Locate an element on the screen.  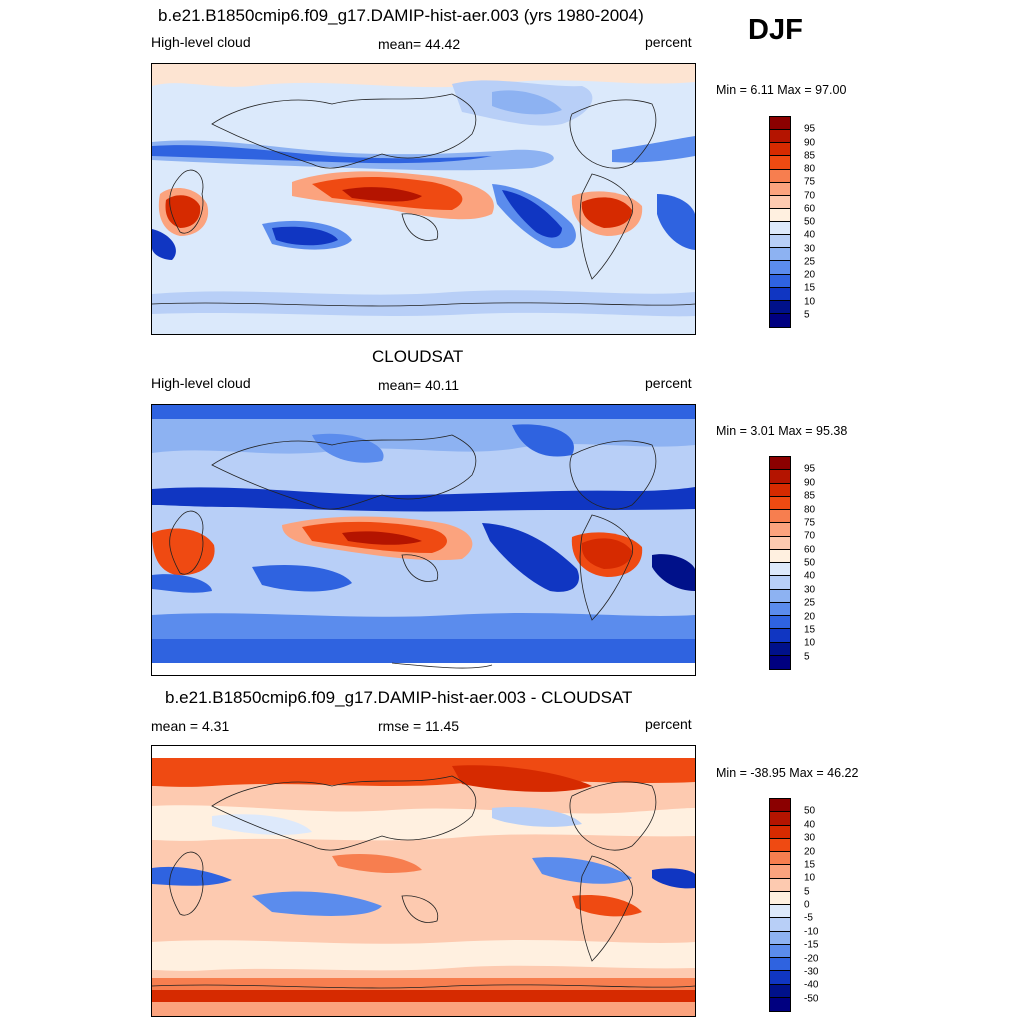
mean-label: mean = 4.31 is located at coordinates (190, 726).